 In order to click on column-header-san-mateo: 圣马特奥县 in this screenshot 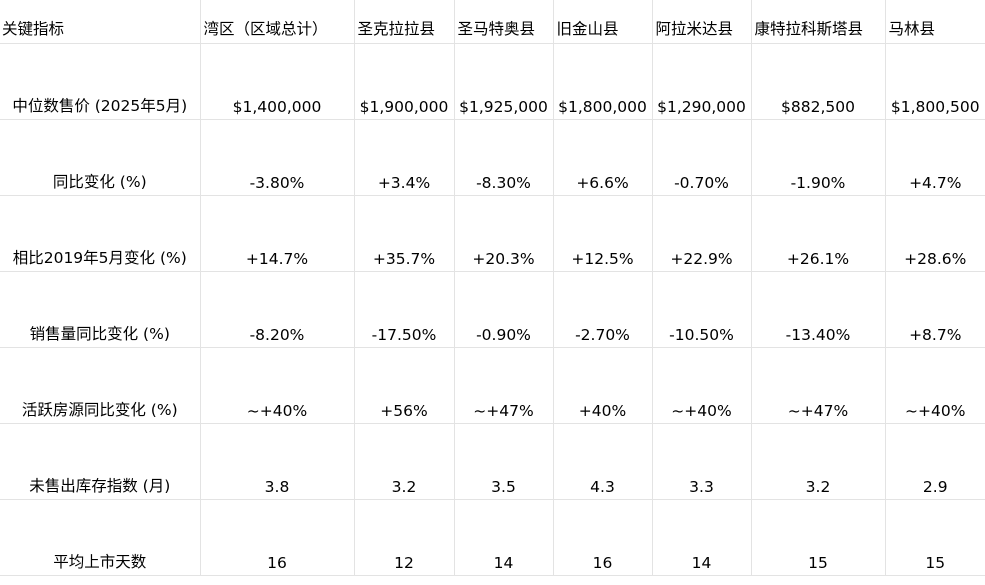, I will do `click(503, 22)`.